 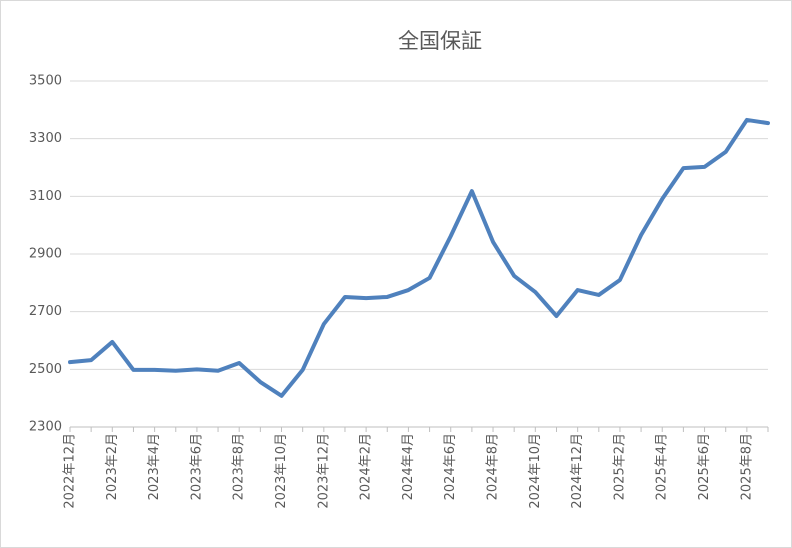 I want to click on x-tick-label: 2023年8月, so click(x=239, y=466).